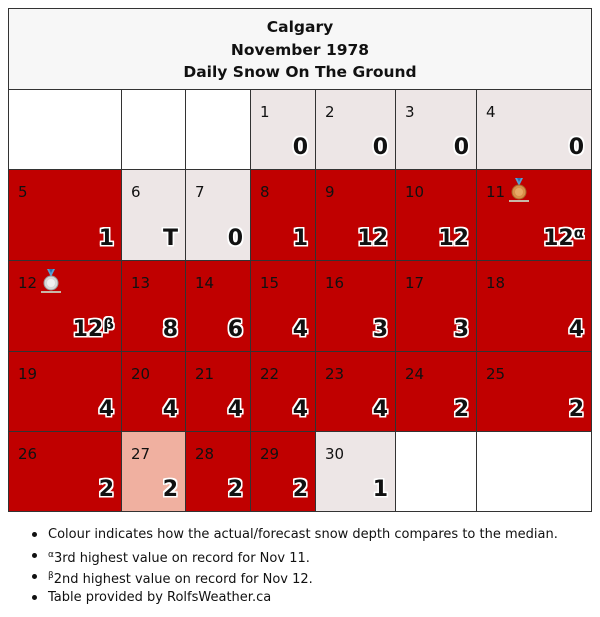 The height and width of the screenshot is (617, 600). I want to click on calendar-cell-day-16: 16 3, so click(356, 306).